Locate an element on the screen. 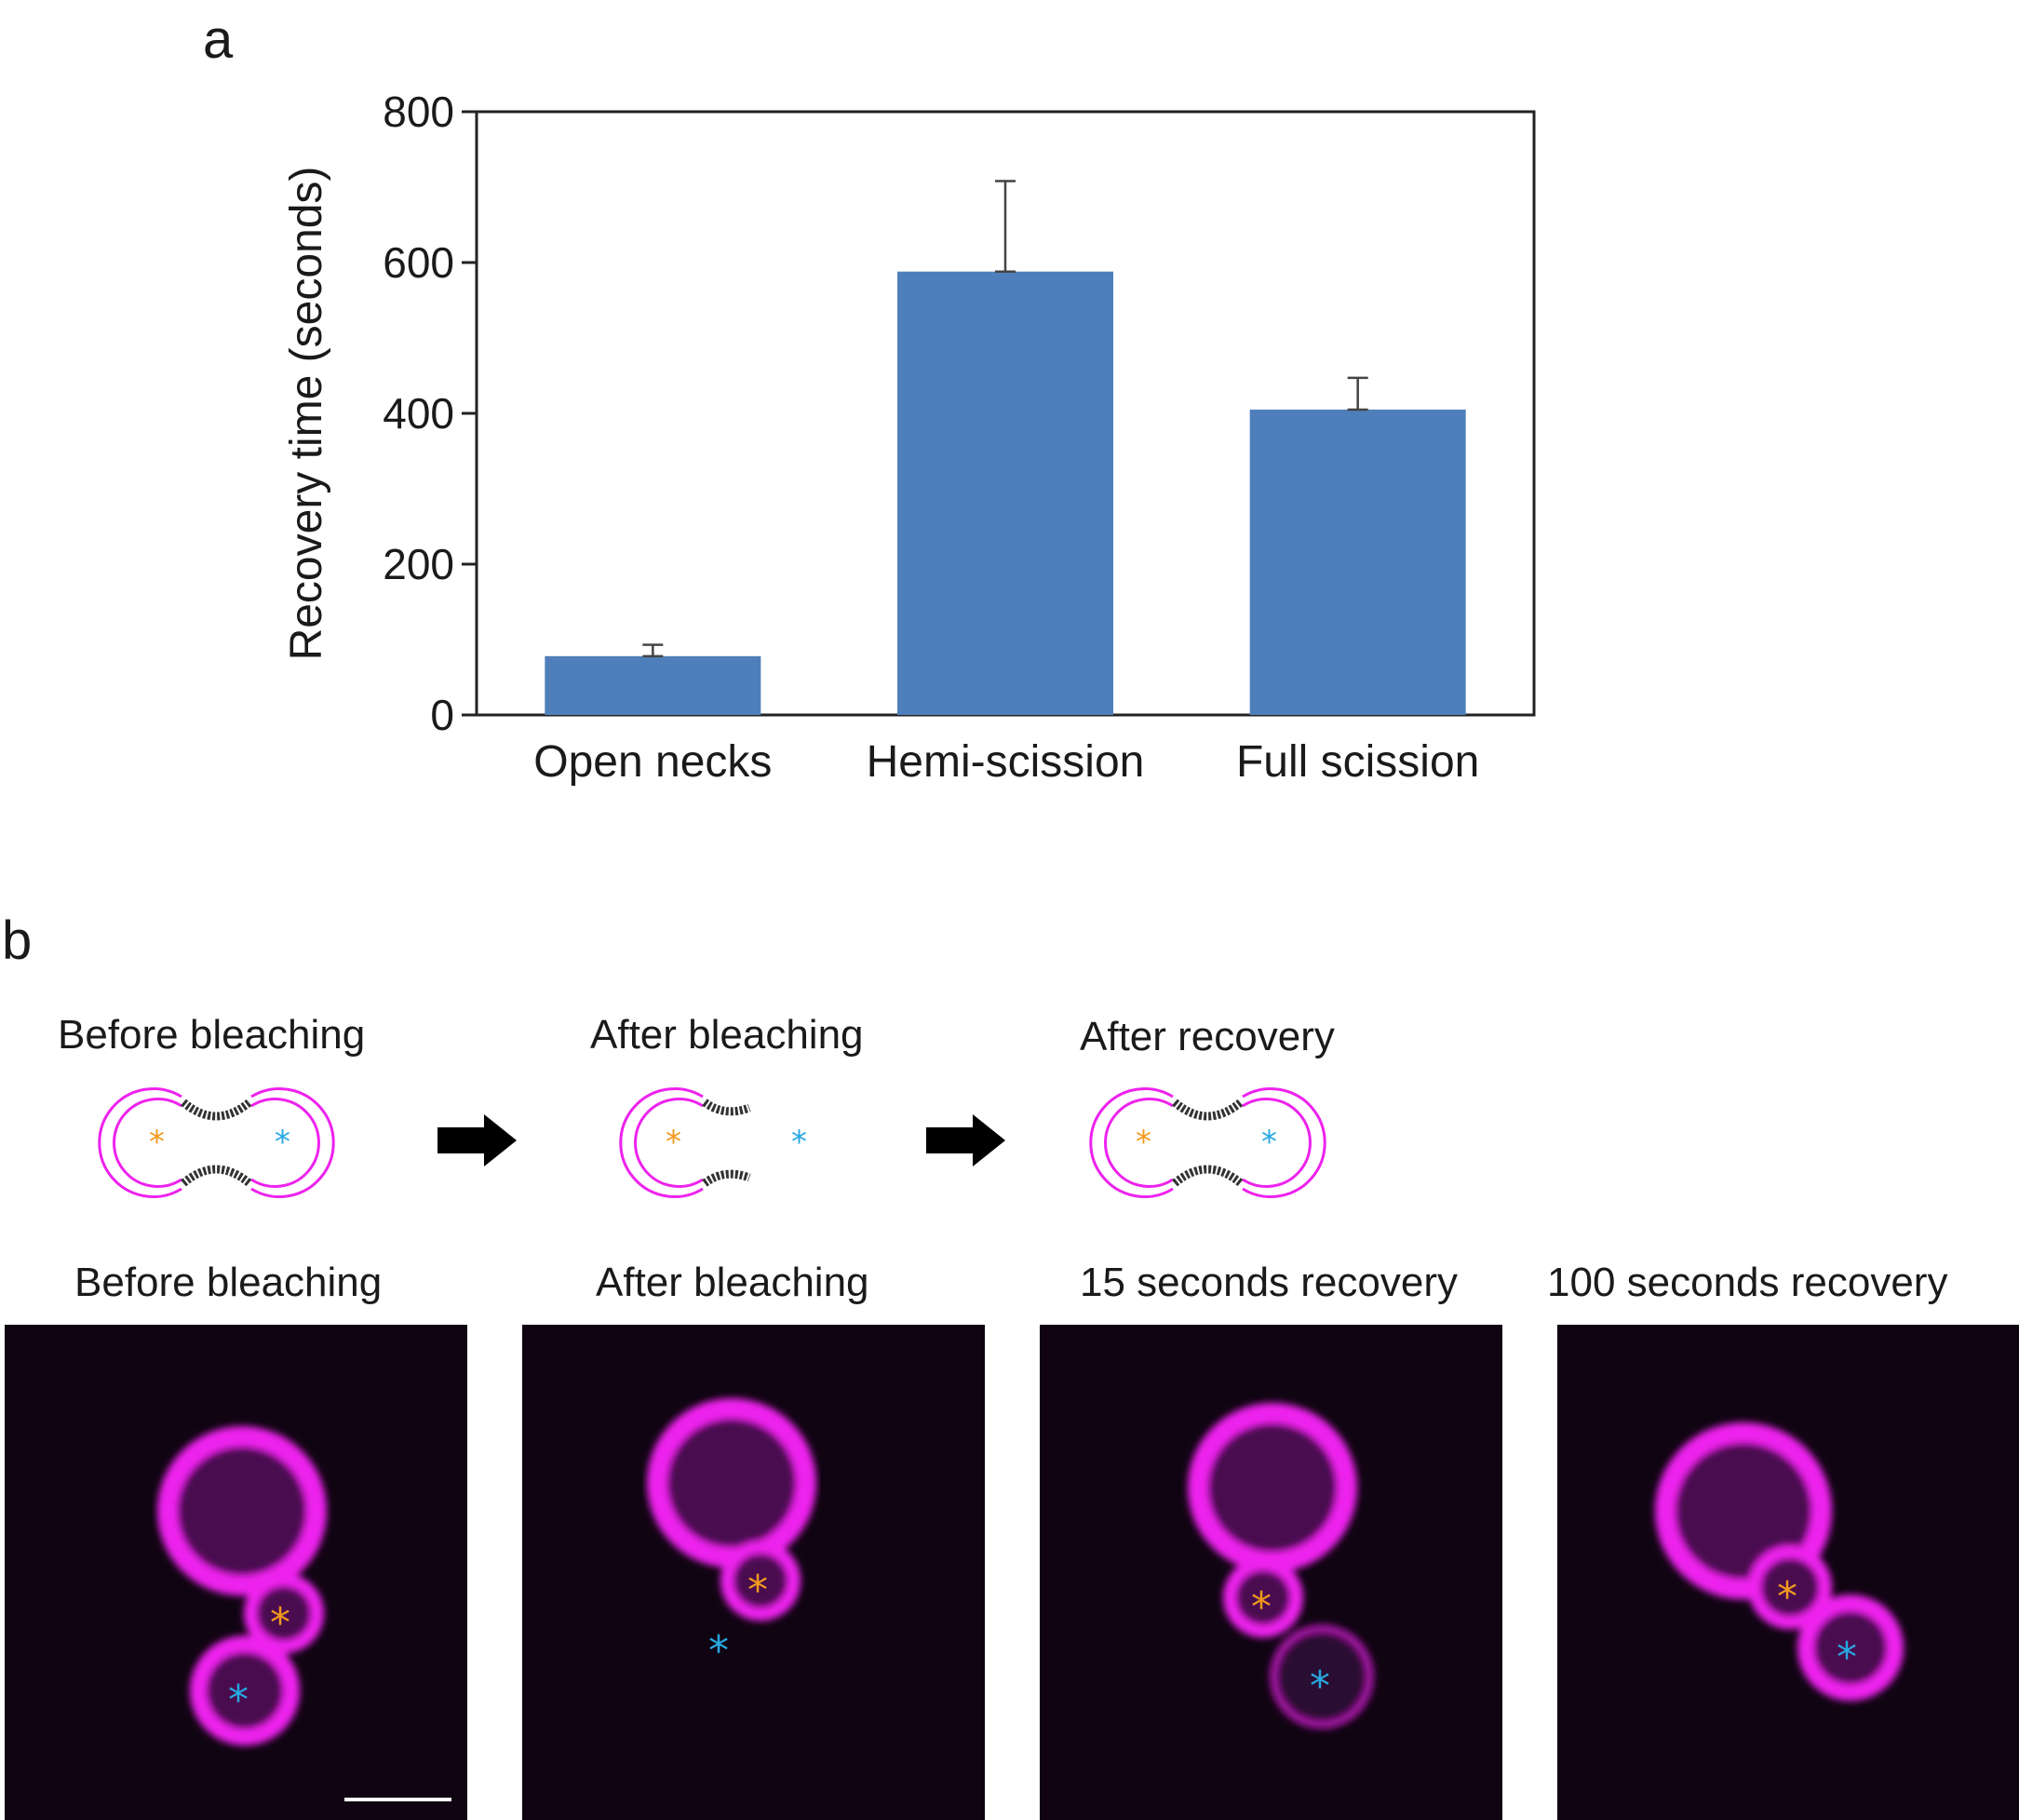  micrograph-100s-recovery: * * is located at coordinates (1788, 1572).